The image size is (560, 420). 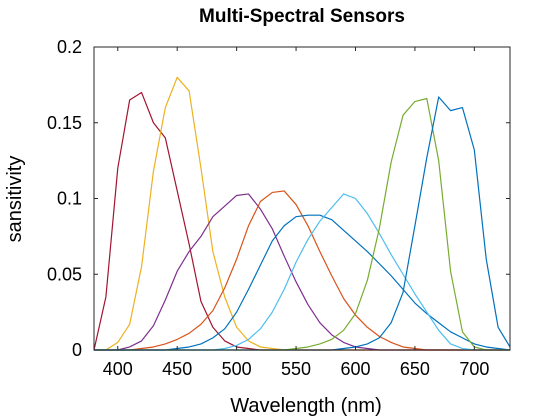 What do you see at coordinates (64, 274) in the screenshot?
I see `y-tick-label-1: 0.05` at bounding box center [64, 274].